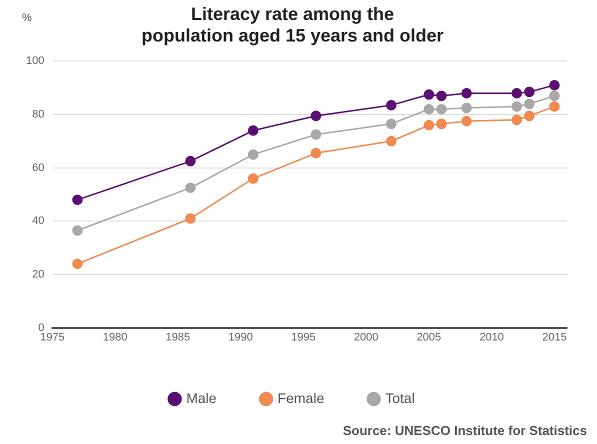 The image size is (597, 444). I want to click on y-tick-label: 40, so click(38, 221).